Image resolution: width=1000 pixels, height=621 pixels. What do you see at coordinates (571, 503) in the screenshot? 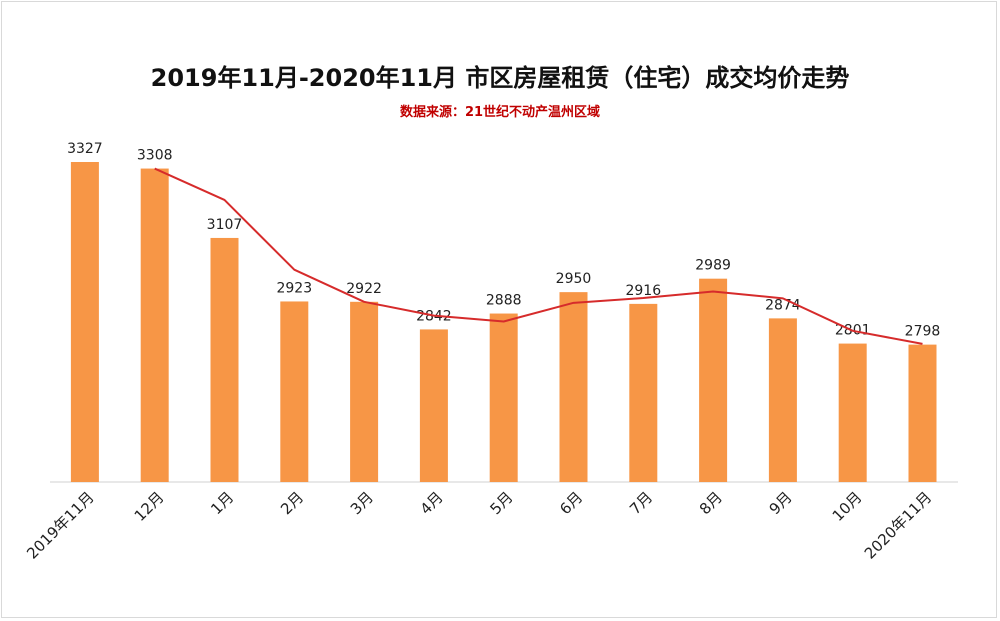
I see `x-tick-label: 6月` at bounding box center [571, 503].